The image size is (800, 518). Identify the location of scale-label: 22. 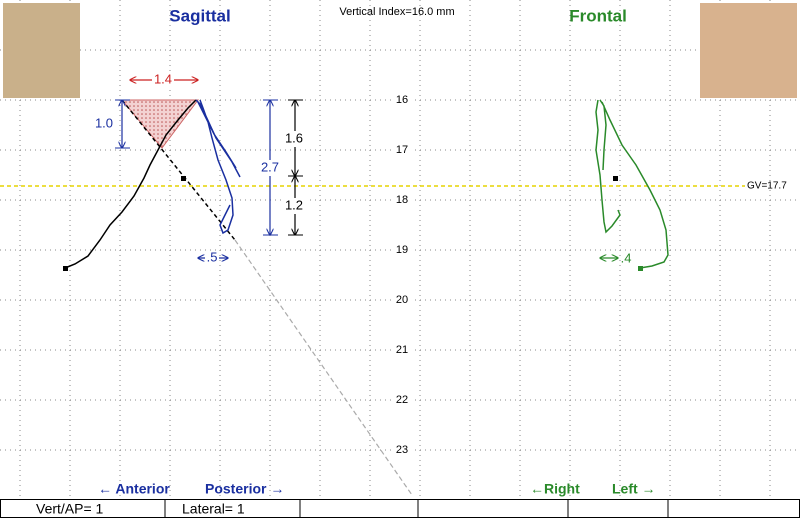
(402, 400).